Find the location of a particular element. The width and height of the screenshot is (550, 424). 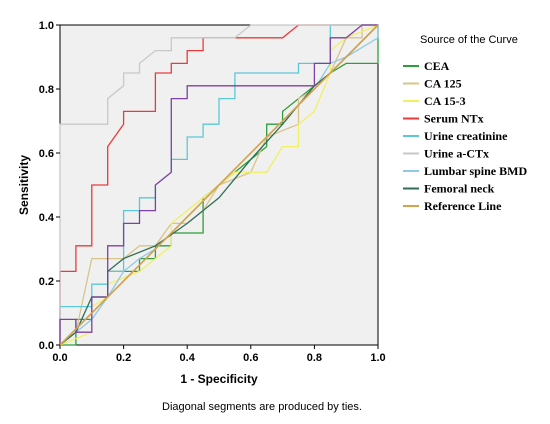

x-tick-label: 0.2 is located at coordinates (123, 358).